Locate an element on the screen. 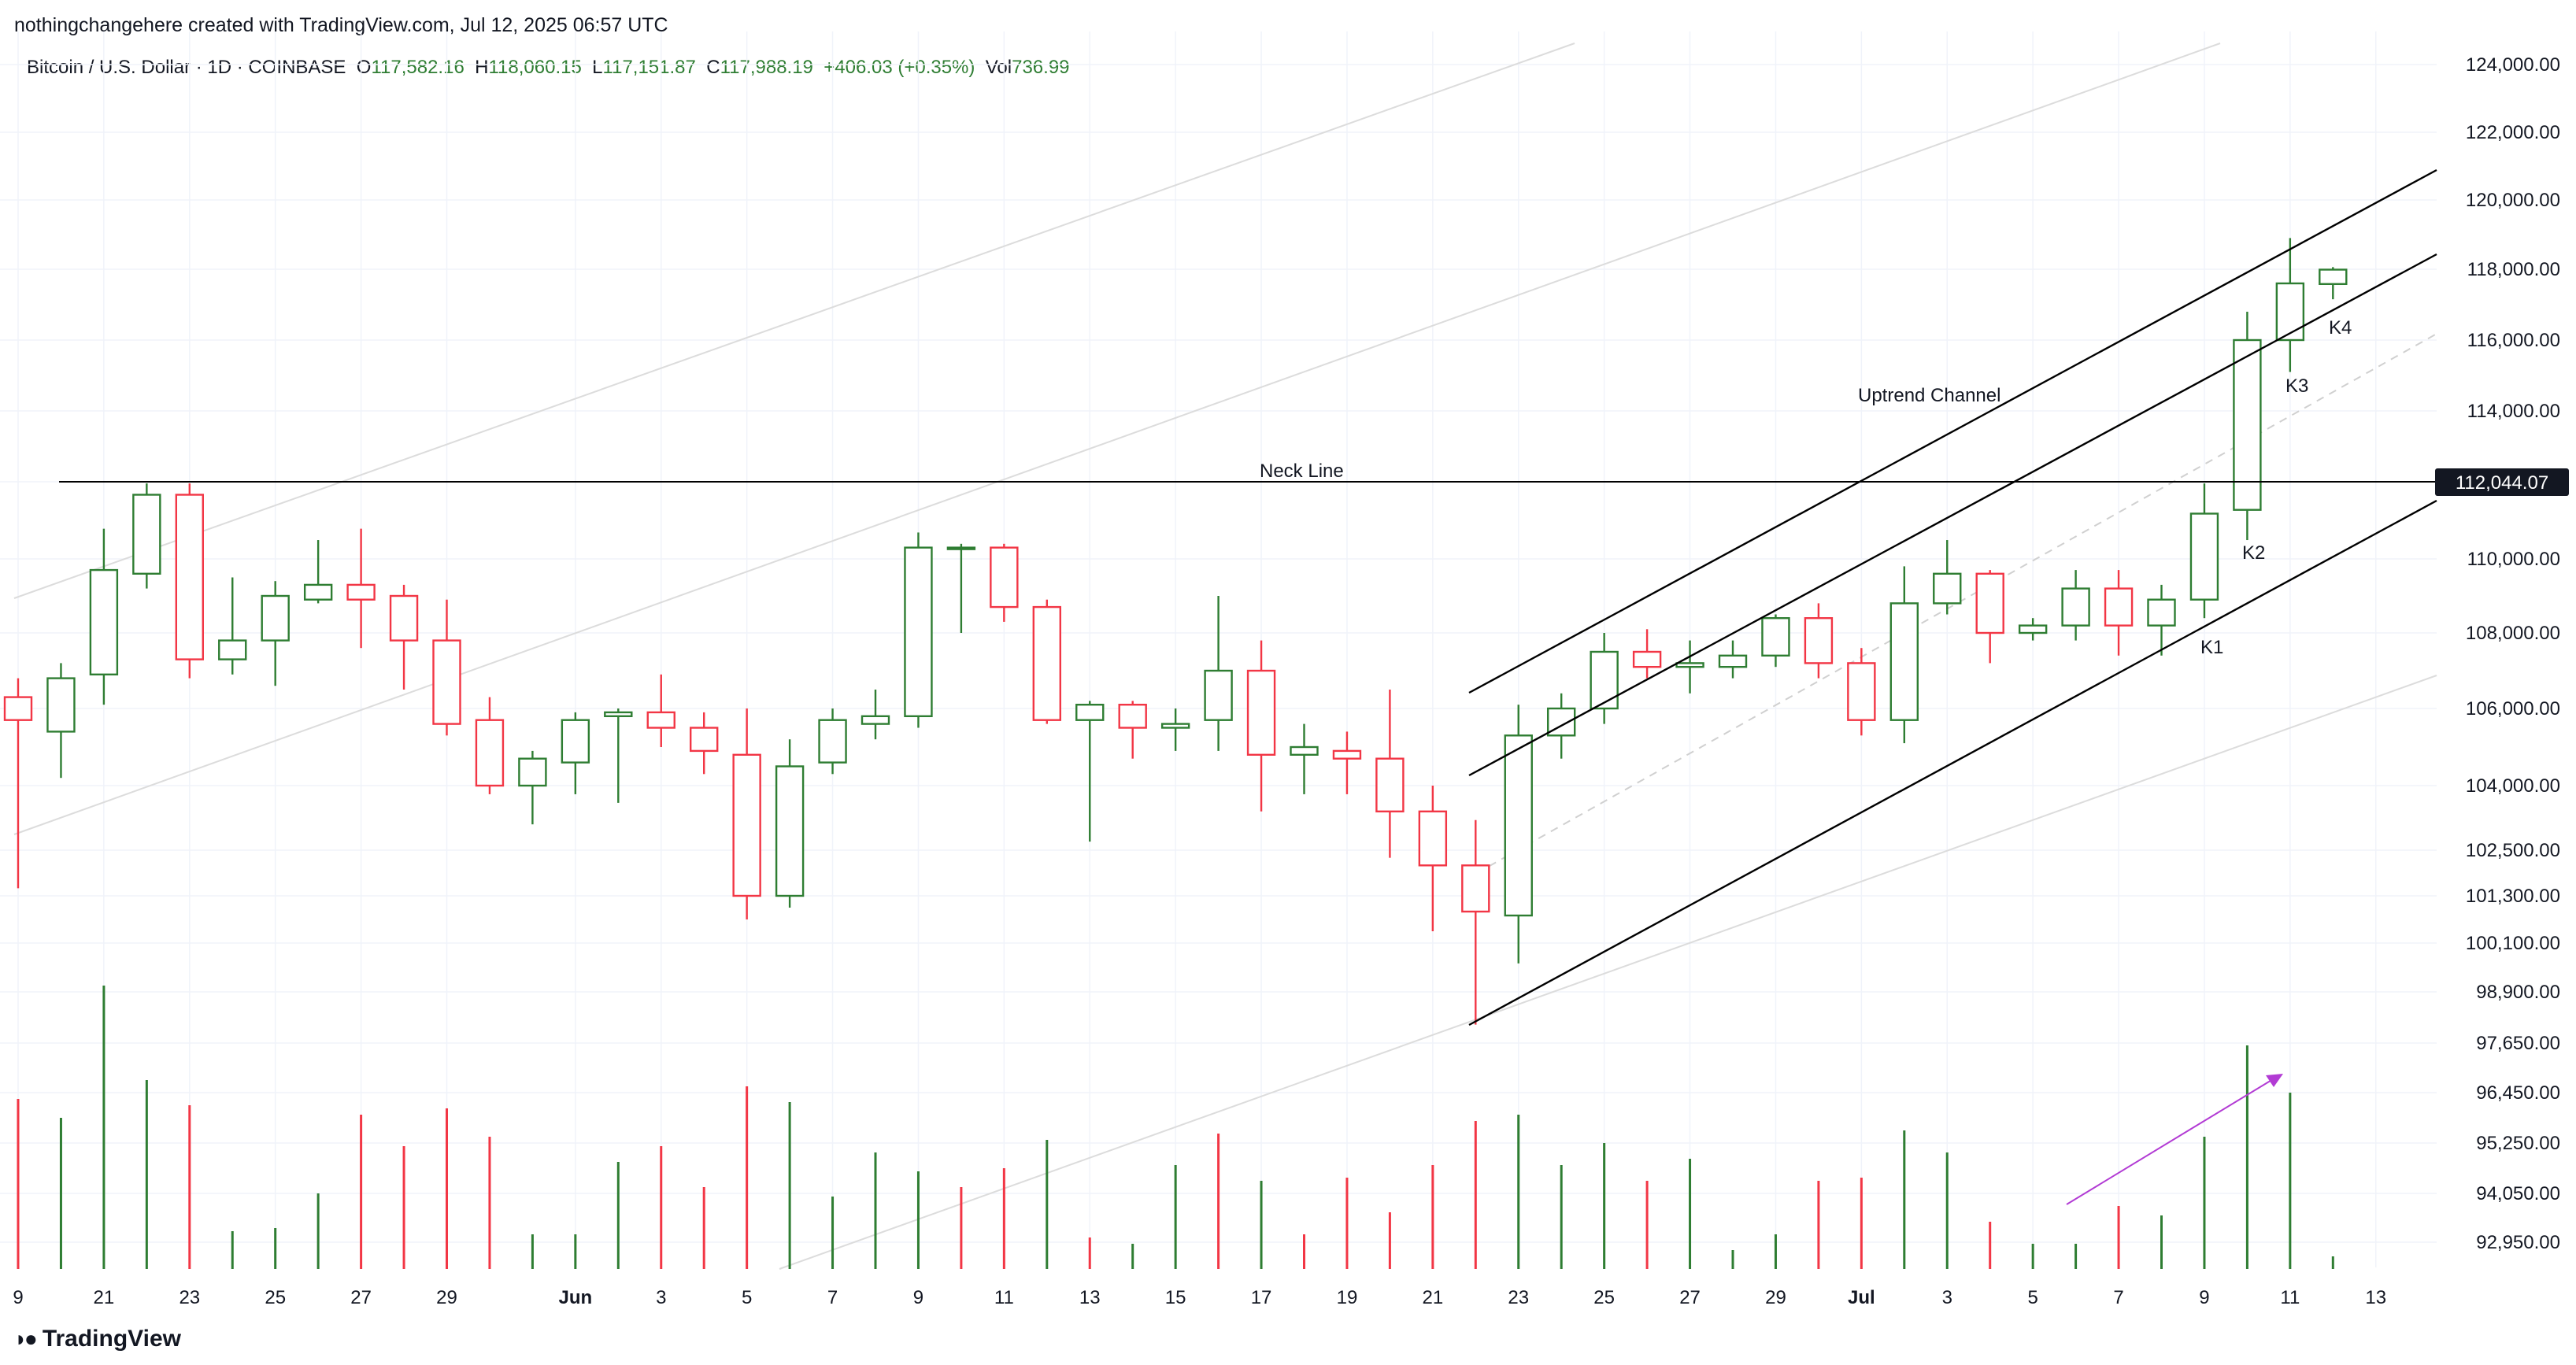 This screenshot has height=1365, width=2576. price-tick-label: 124,000.00 is located at coordinates (2513, 65).